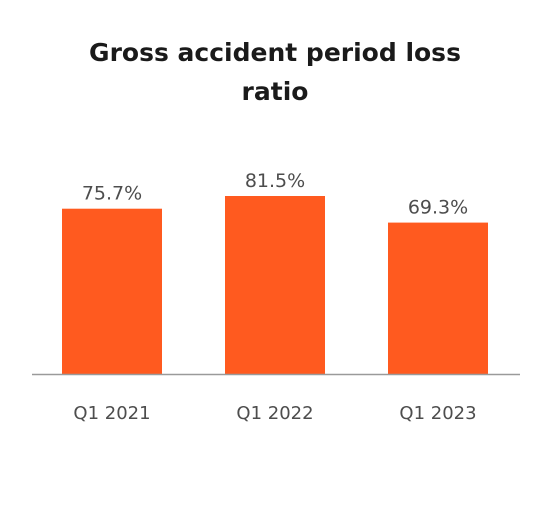  I want to click on x-tick-label: Q1 2023, so click(437, 413).